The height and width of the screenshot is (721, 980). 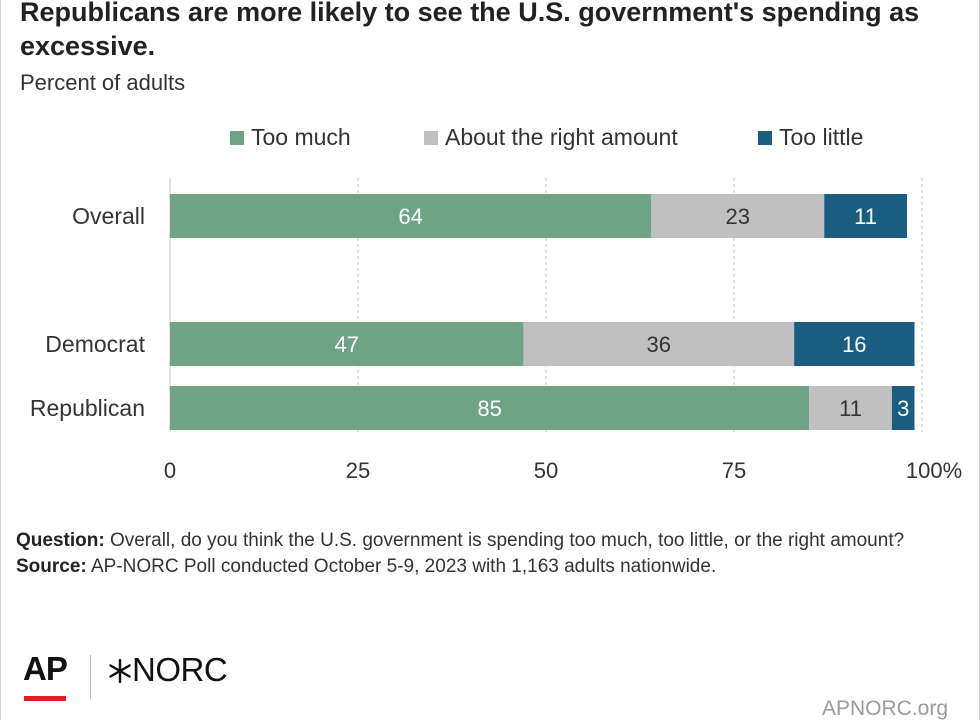 What do you see at coordinates (821, 137) in the screenshot?
I see `legend-label-too-little: Too little` at bounding box center [821, 137].